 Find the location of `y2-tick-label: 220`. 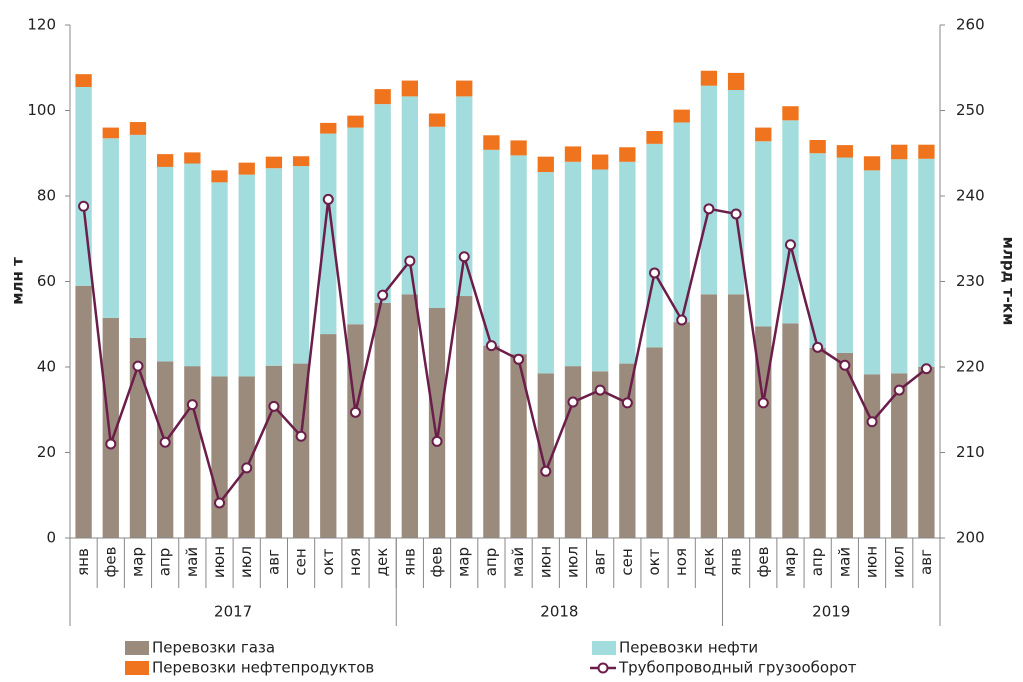

y2-tick-label: 220 is located at coordinates (970, 367).